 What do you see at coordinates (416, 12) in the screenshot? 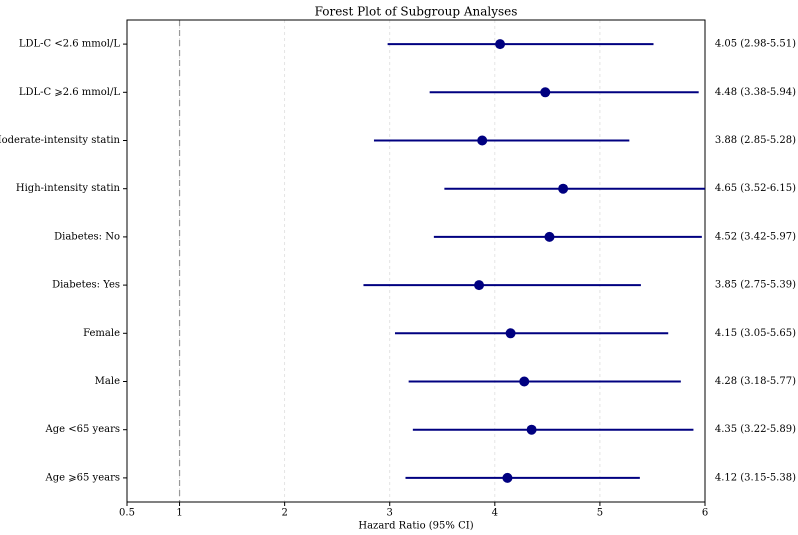
I see `chart-title: Forest Plot of Subgroup Analyses` at bounding box center [416, 12].